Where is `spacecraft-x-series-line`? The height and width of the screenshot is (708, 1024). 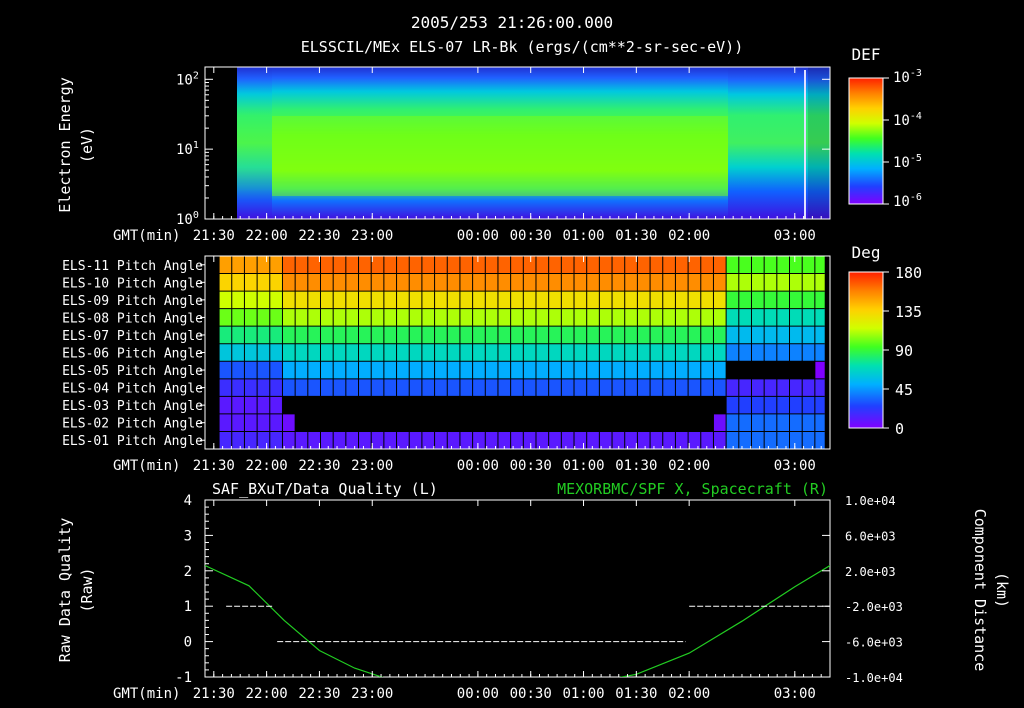 spacecraft-x-series-line is located at coordinates (517, 620).